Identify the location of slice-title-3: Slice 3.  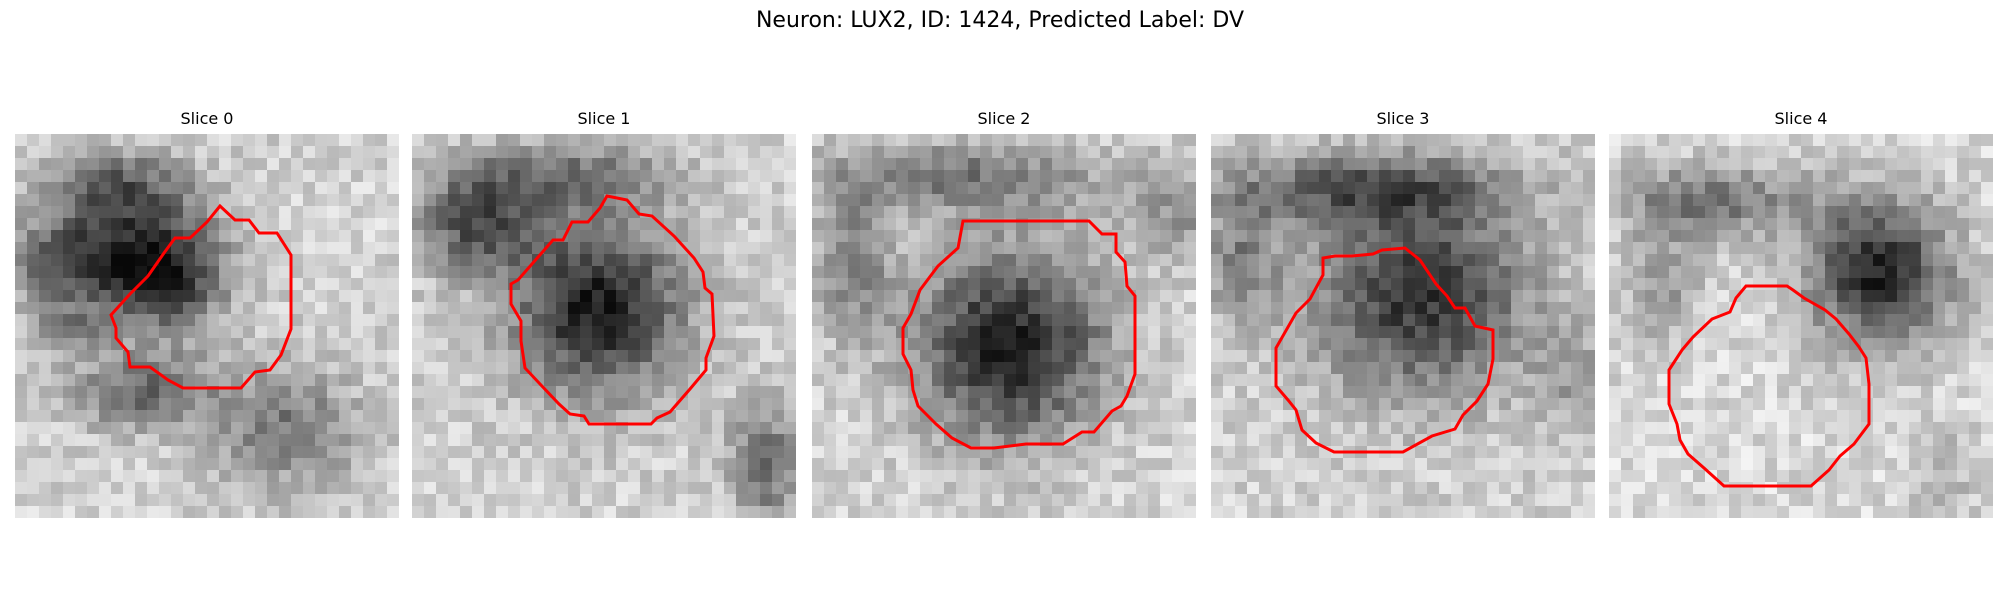
(1403, 118).